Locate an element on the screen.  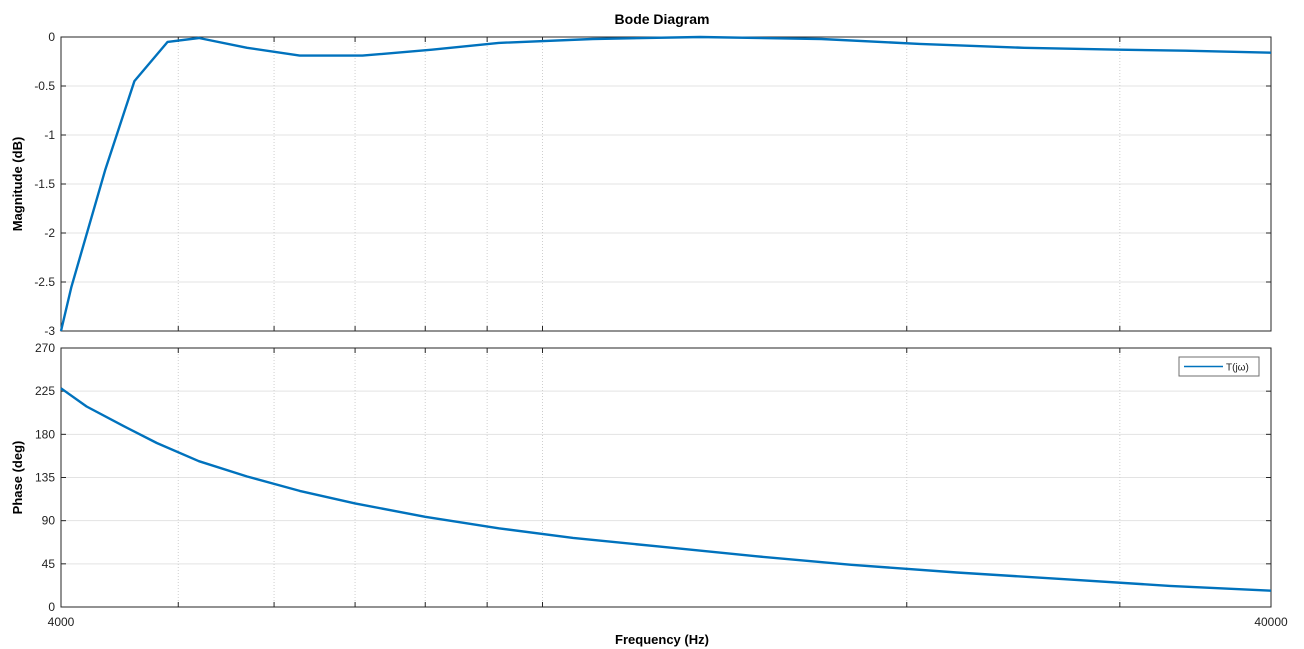
chart-title: Bode Diagram is located at coordinates (662, 19).